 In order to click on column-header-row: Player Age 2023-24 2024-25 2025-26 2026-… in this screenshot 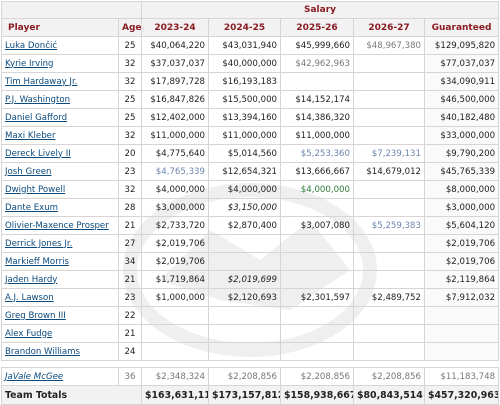, I will do `click(250, 27)`.